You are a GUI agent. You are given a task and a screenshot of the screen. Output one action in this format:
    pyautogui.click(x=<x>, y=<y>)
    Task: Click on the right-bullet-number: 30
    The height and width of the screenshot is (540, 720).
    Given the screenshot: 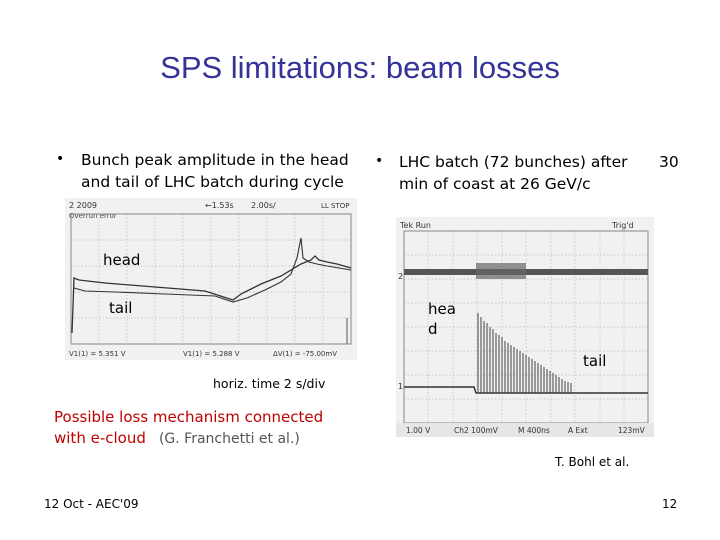 What is the action you would take?
    pyautogui.click(x=669, y=162)
    